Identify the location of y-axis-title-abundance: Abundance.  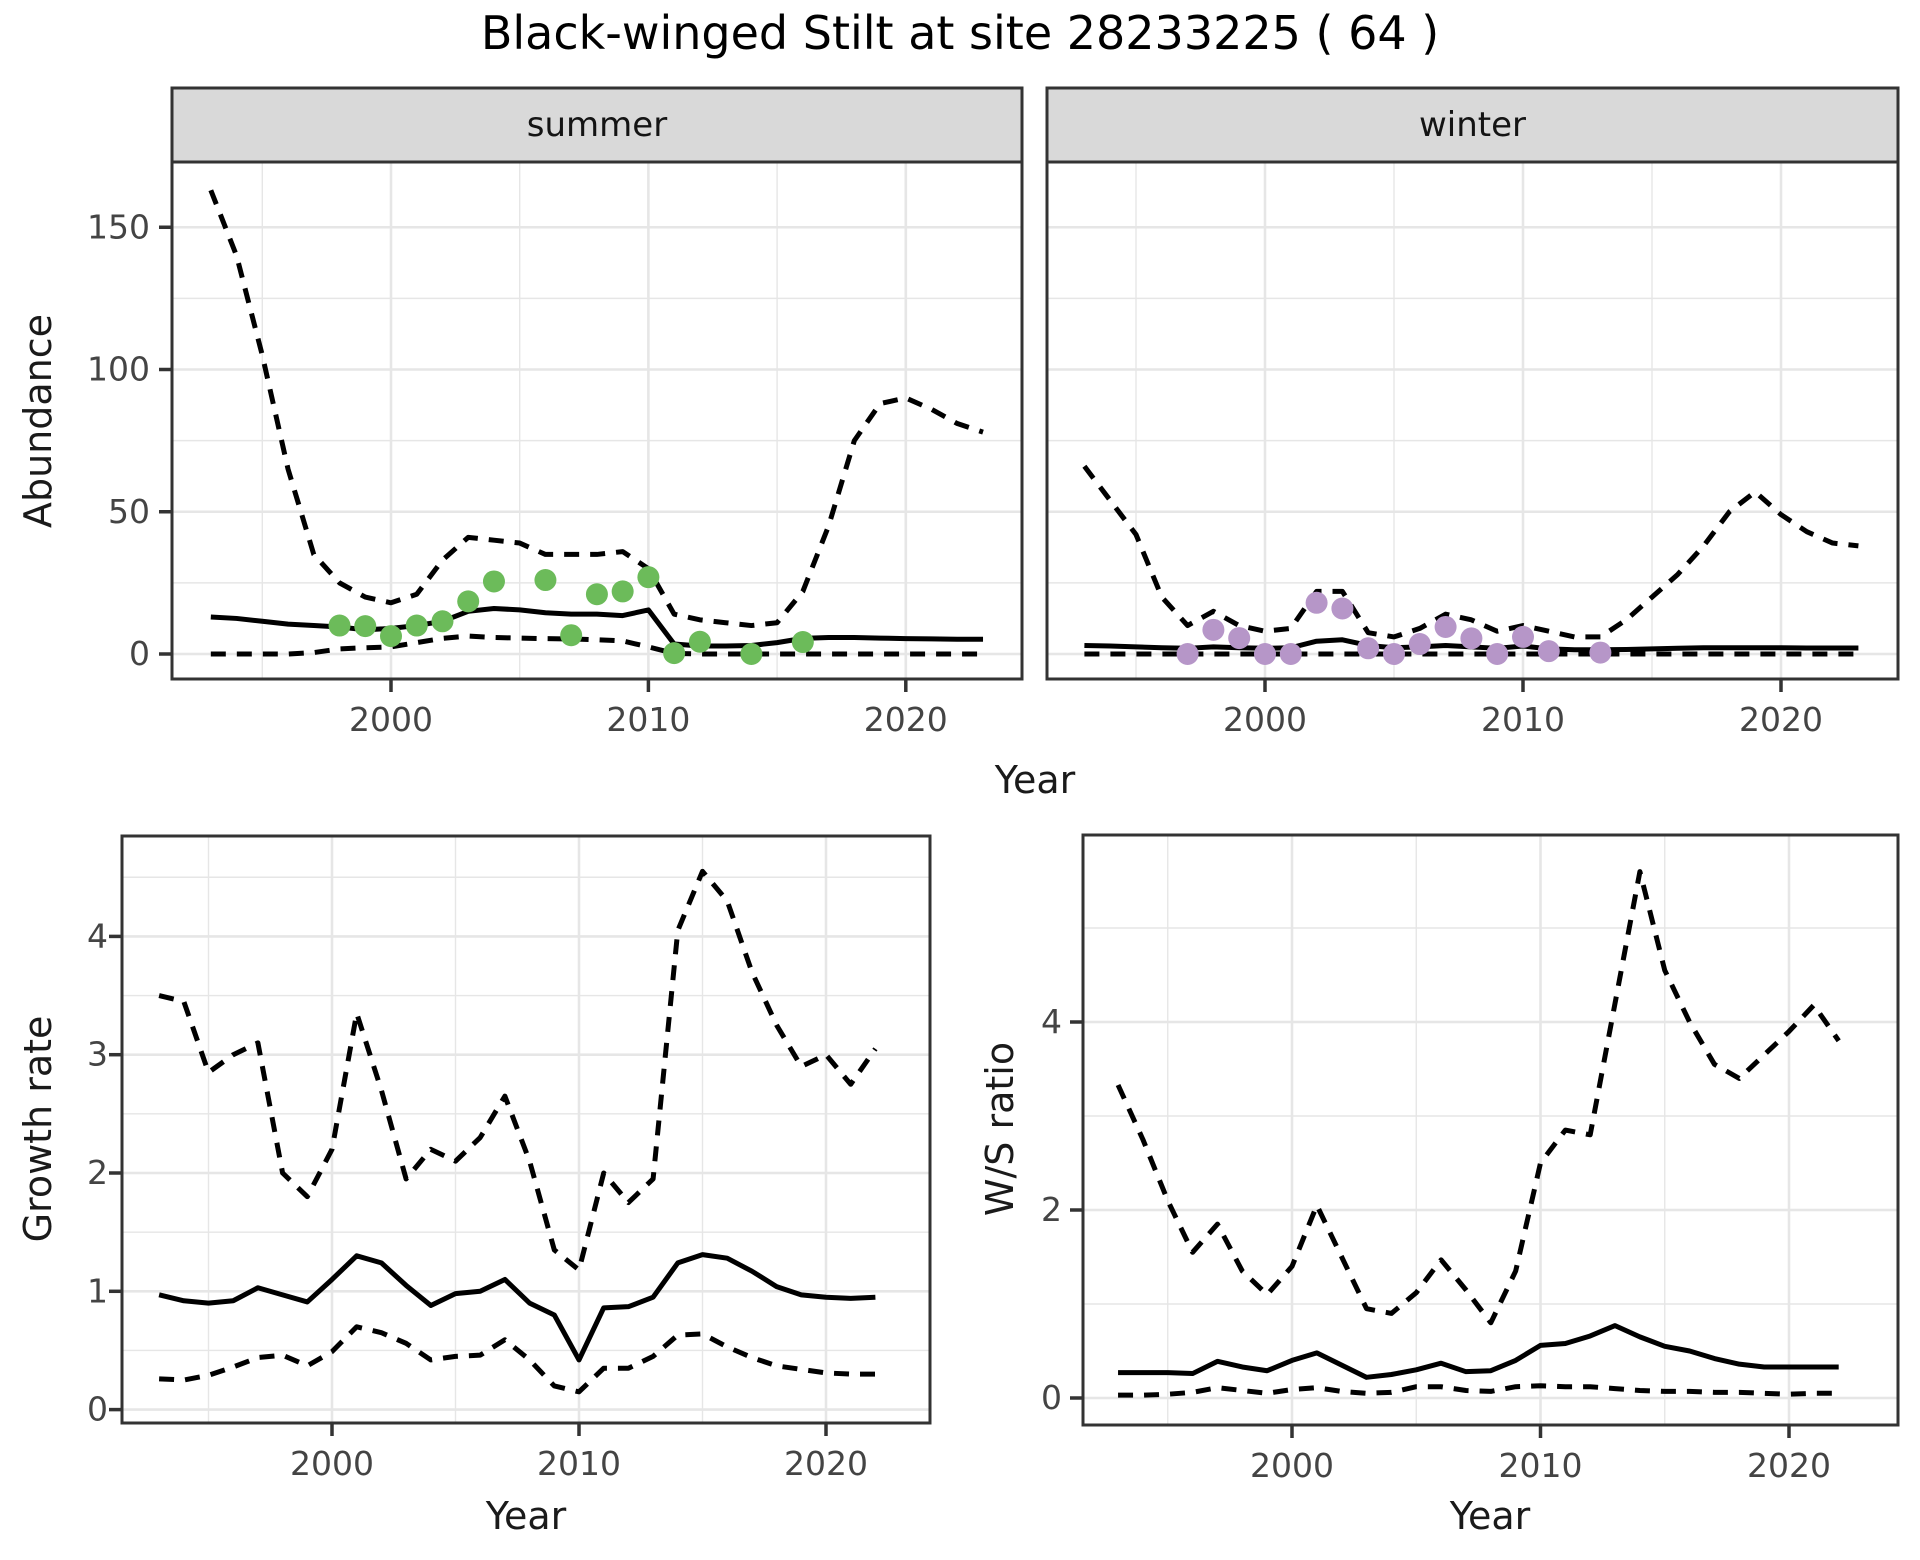
(38, 421).